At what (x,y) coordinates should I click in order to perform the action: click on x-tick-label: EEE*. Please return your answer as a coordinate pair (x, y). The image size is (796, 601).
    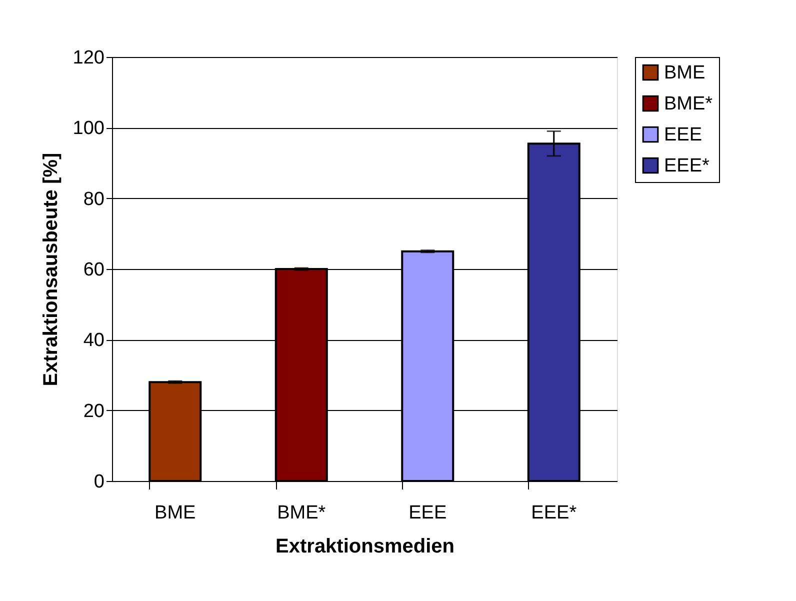
    Looking at the image, I should click on (554, 513).